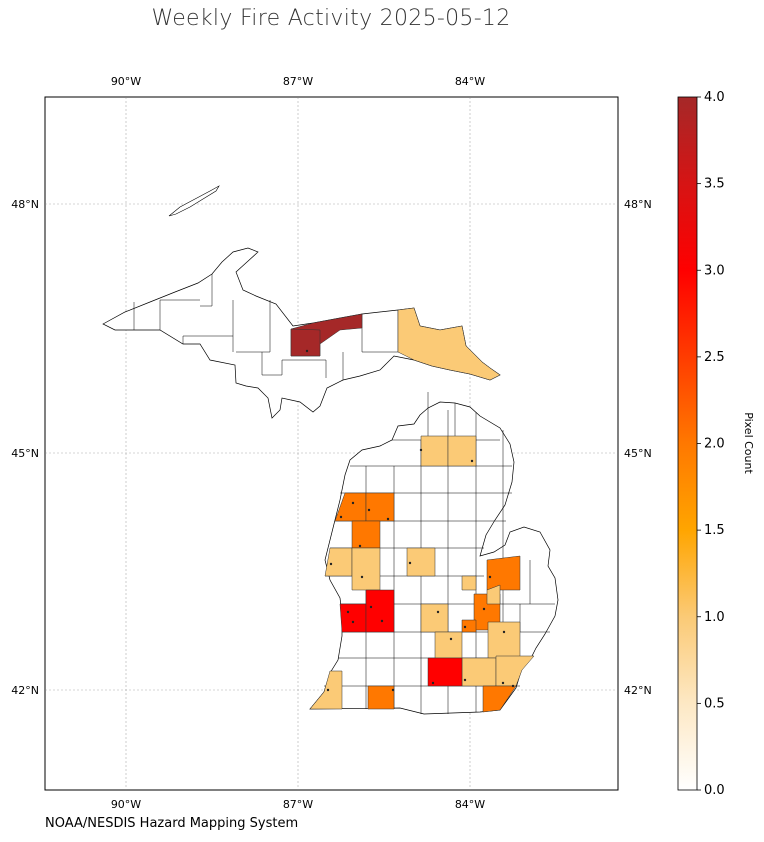 This screenshot has width=764, height=842. What do you see at coordinates (714, 270) in the screenshot?
I see `colorbar-tick-label: 3.0` at bounding box center [714, 270].